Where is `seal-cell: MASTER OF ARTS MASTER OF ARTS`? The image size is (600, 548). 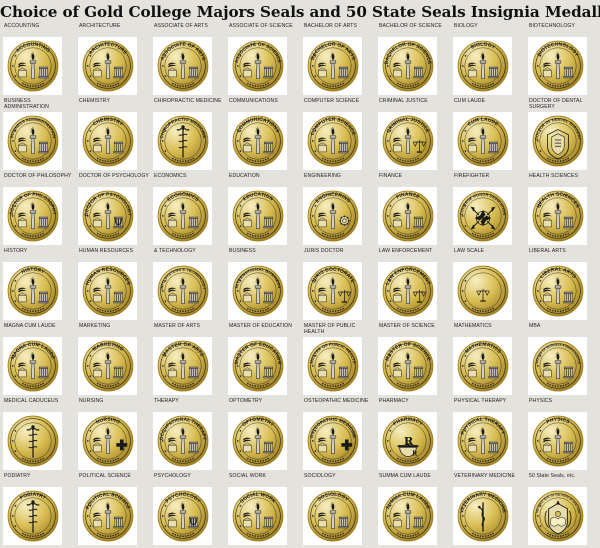
seal-cell: MASTER OF ARTS MASTER OF ARTS is located at coordinates (187, 360).